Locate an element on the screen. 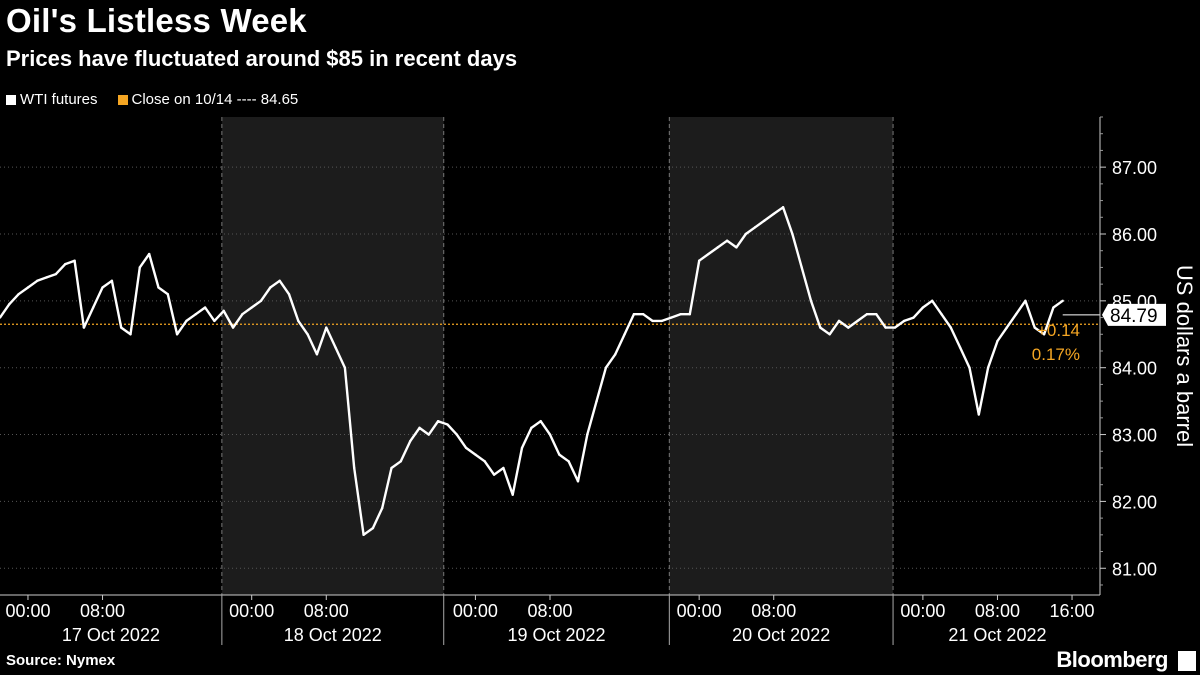  x-time-label-2: 00:00 is located at coordinates (251, 611).